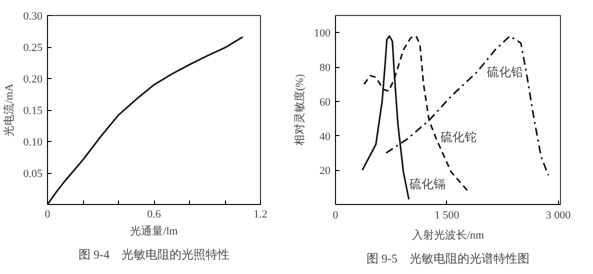 This screenshot has height=274, width=593. Describe the element at coordinates (33, 142) in the screenshot. I see `y-tick-label: 0.10` at that location.